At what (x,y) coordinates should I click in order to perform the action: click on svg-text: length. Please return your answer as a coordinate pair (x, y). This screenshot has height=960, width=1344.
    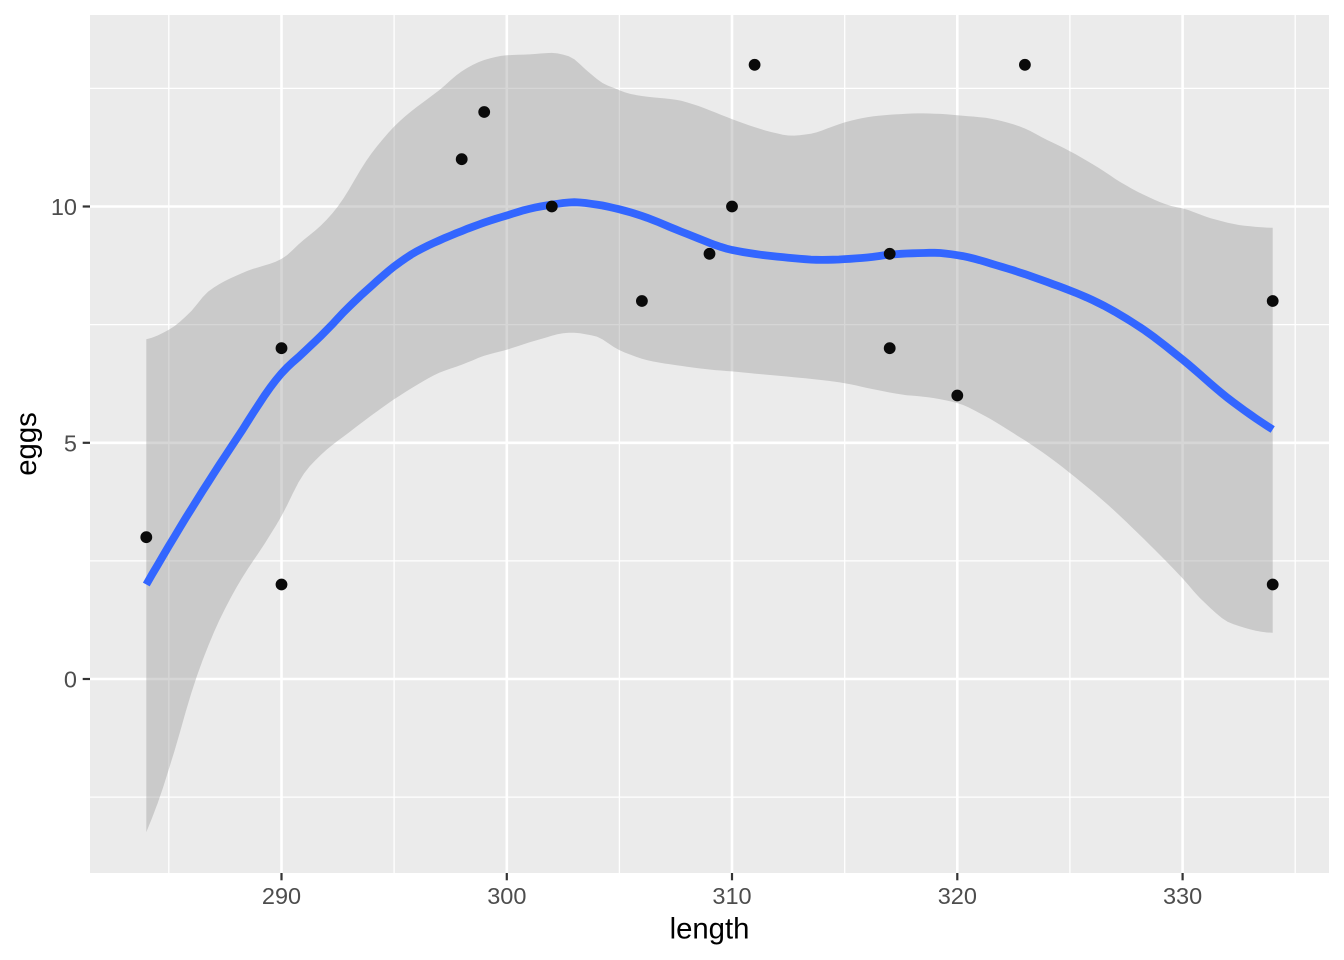
    Looking at the image, I should click on (710, 929).